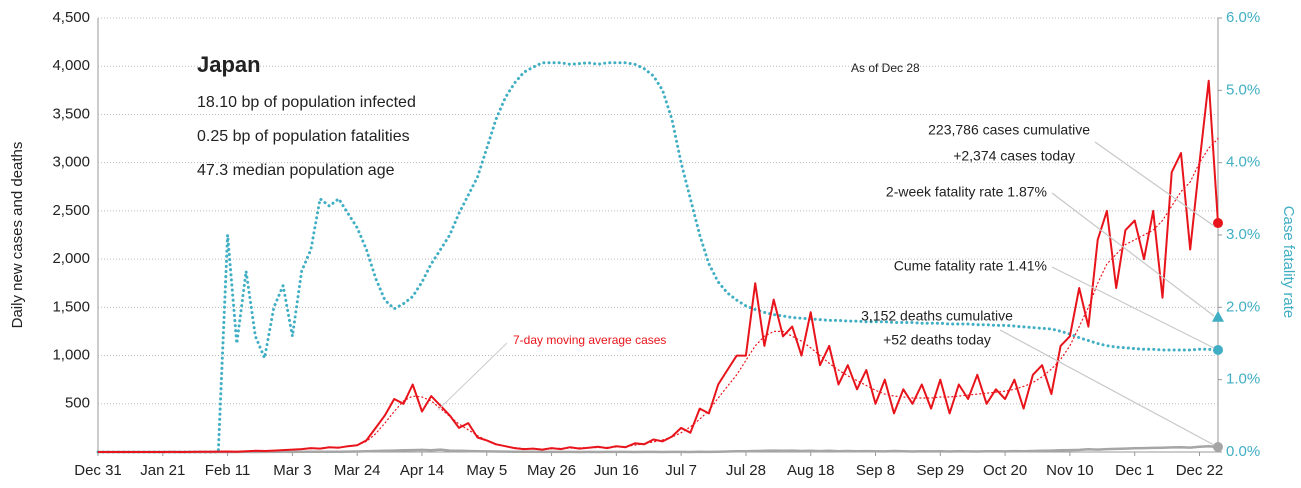 The image size is (1301, 488). What do you see at coordinates (303, 136) in the screenshot?
I see `info-line: 0.25 bp of population fatalities` at bounding box center [303, 136].